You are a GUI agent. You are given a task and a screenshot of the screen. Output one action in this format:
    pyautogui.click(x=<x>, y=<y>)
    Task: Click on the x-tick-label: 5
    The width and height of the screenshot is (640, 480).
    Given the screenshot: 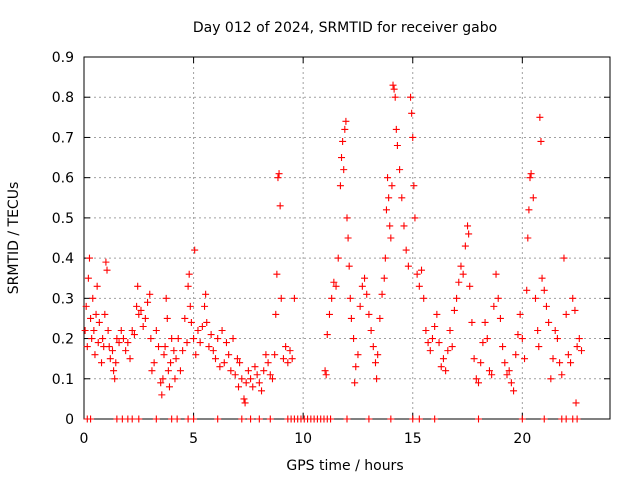 What is the action you would take?
    pyautogui.click(x=193, y=439)
    